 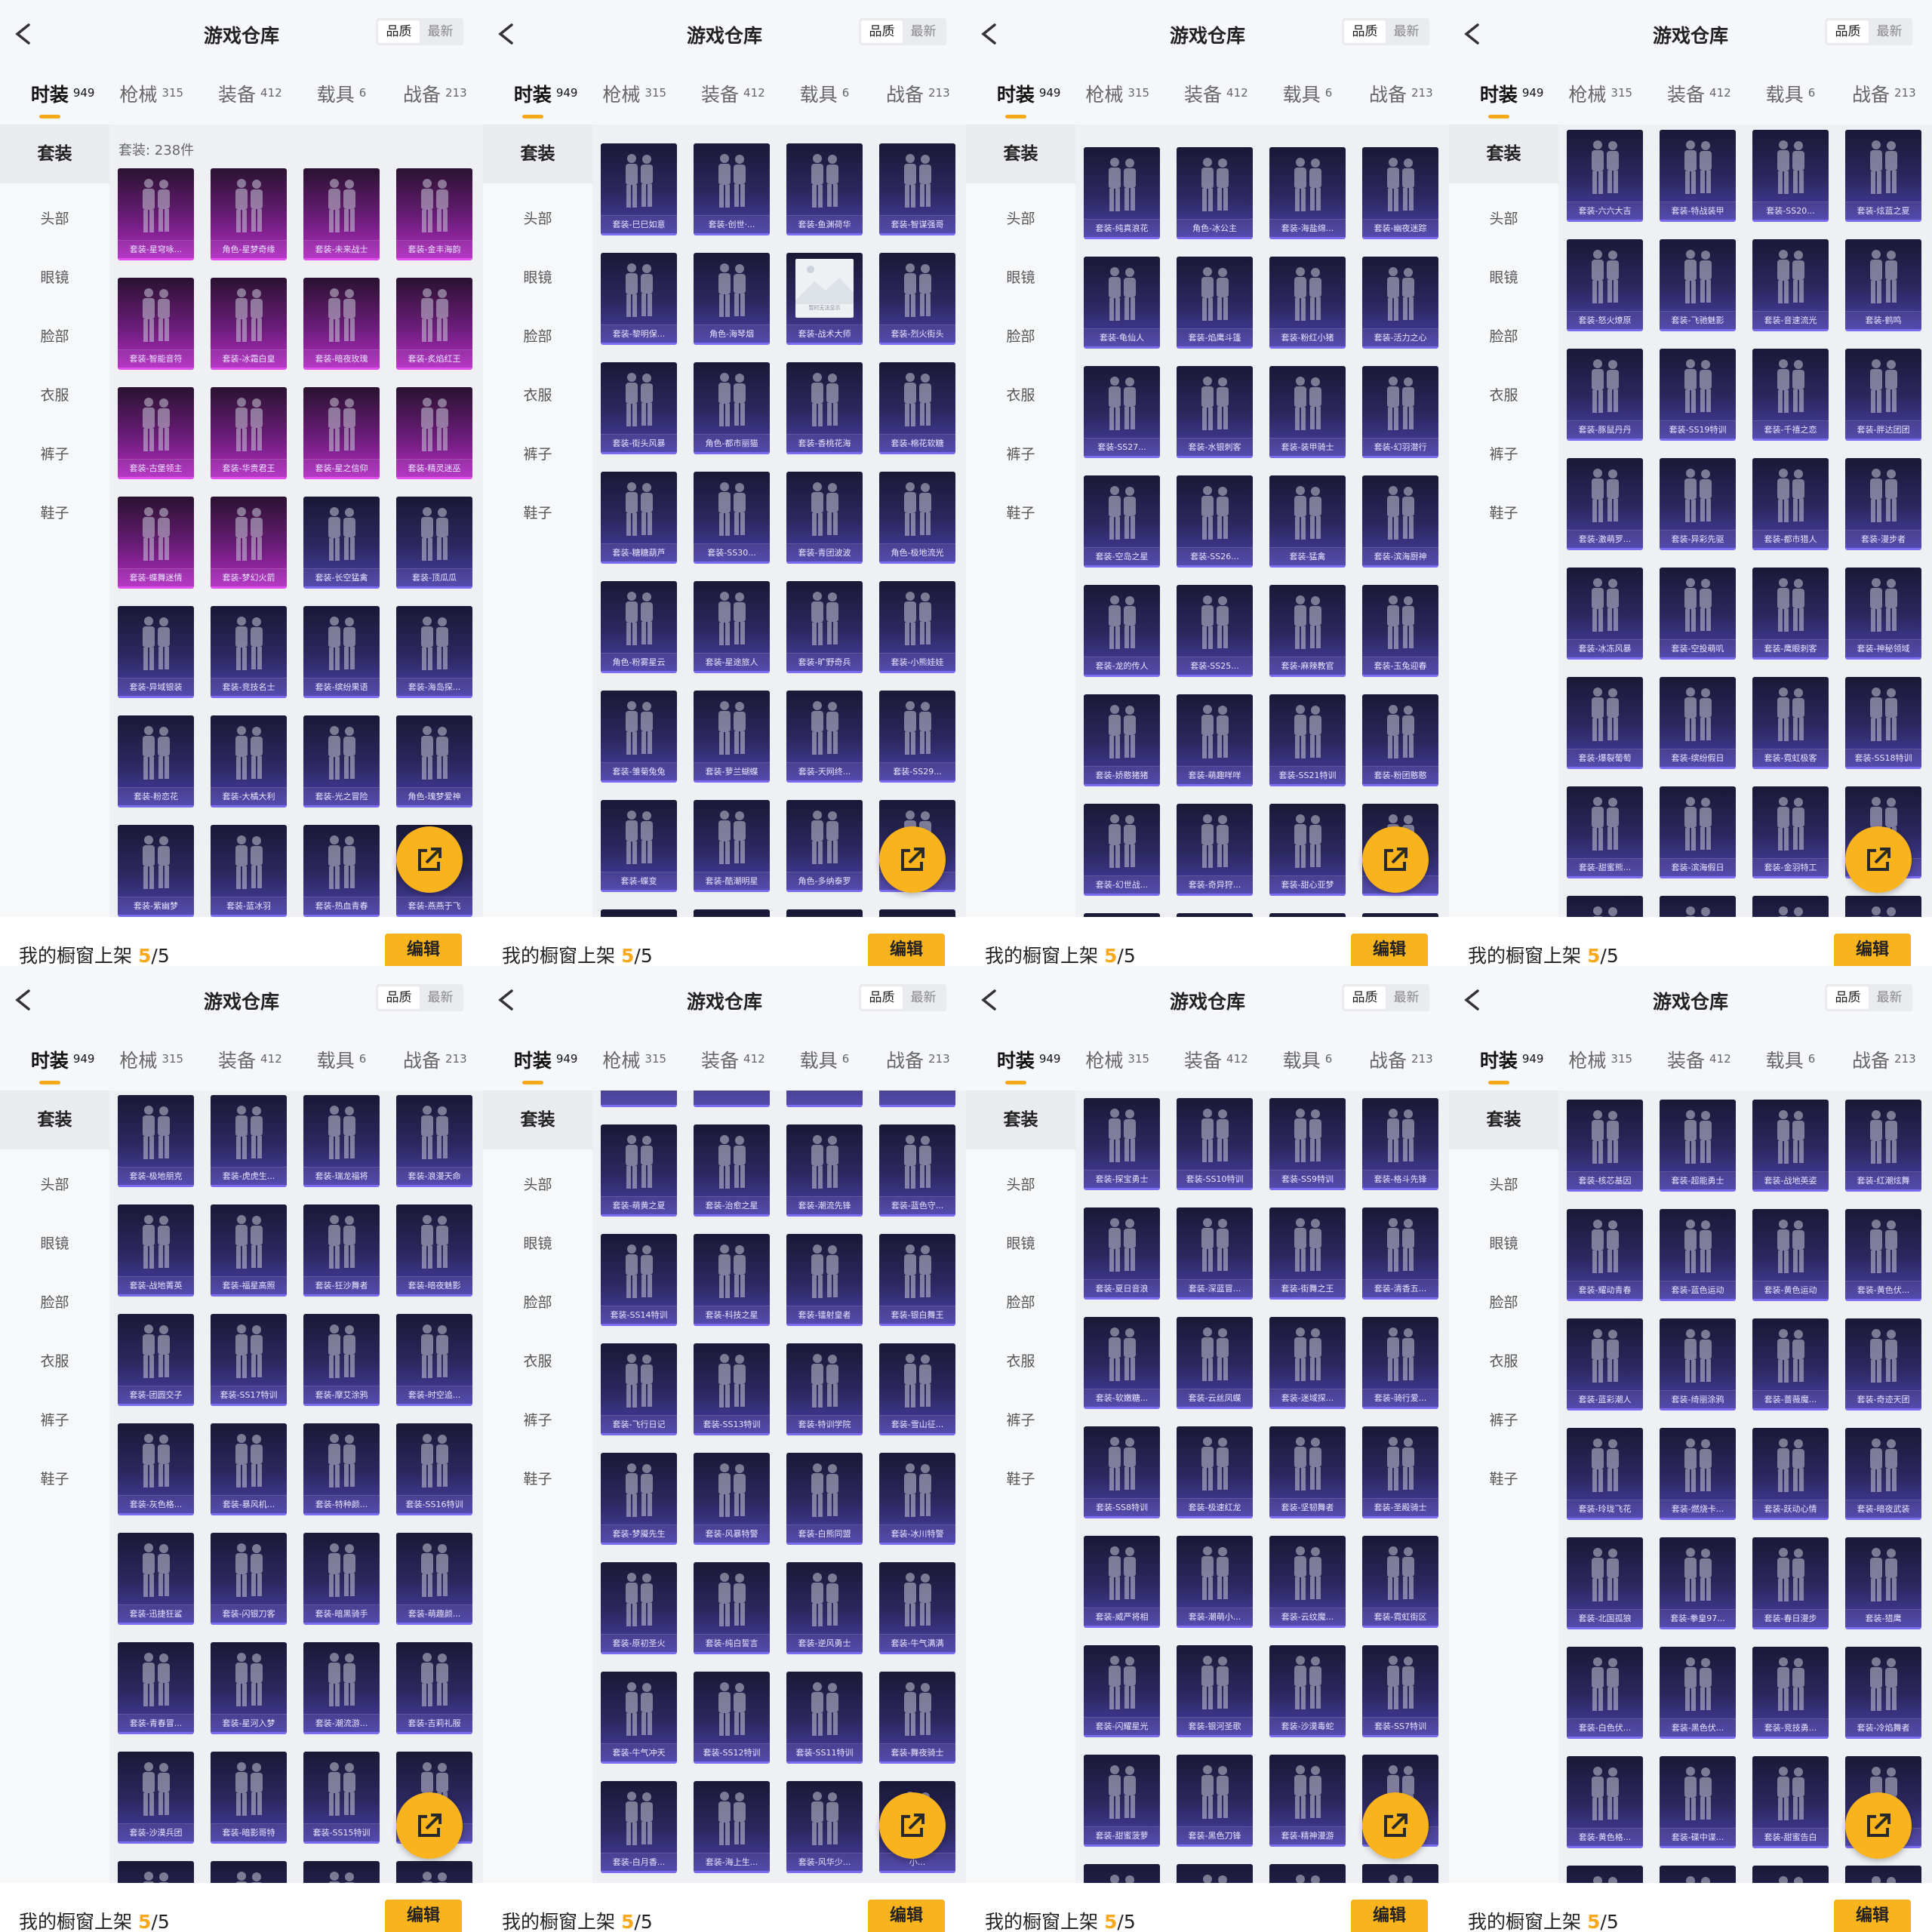 I want to click on outfit-card: 套装-蓝彩潮人, so click(x=1605, y=1364).